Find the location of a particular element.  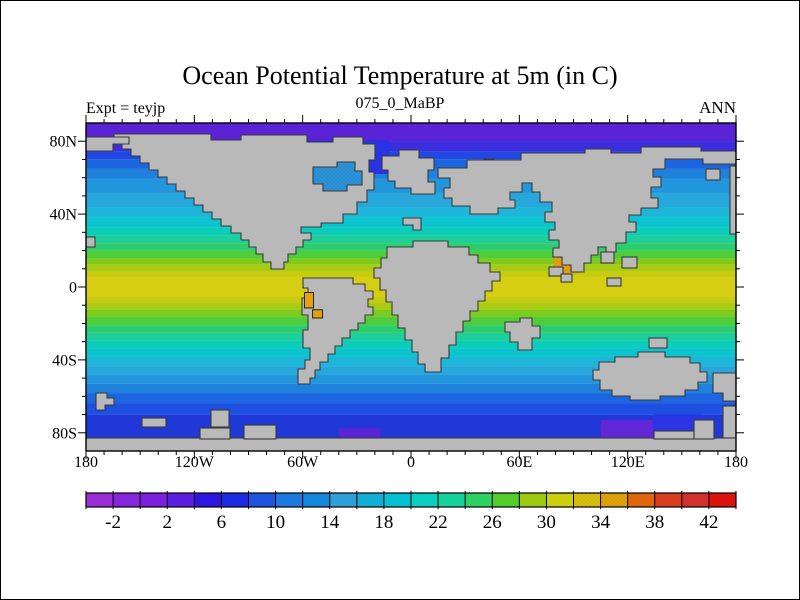

inland-warm-patches is located at coordinates (313, 305).